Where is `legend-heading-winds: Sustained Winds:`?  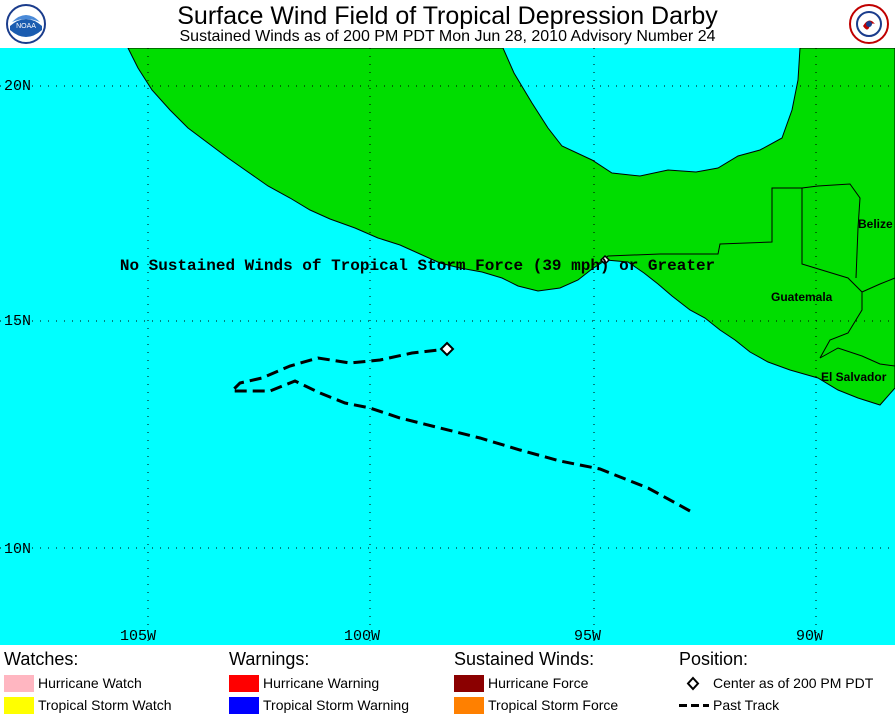
legend-heading-winds: Sustained Winds: is located at coordinates (524, 659).